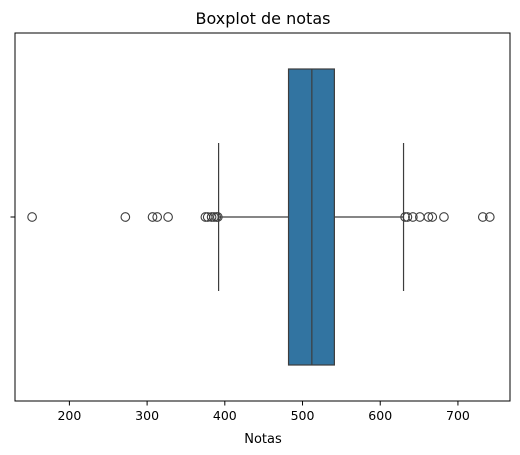 The width and height of the screenshot is (520, 455). What do you see at coordinates (263, 18) in the screenshot?
I see `chart-title: Boxplot de notas` at bounding box center [263, 18].